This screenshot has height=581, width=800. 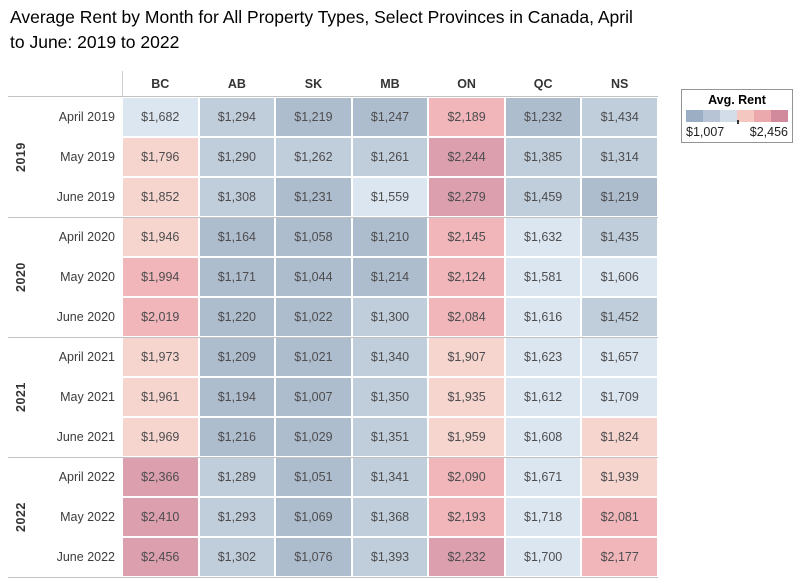 I want to click on heatmap-cell: $1,076, so click(x=313, y=557).